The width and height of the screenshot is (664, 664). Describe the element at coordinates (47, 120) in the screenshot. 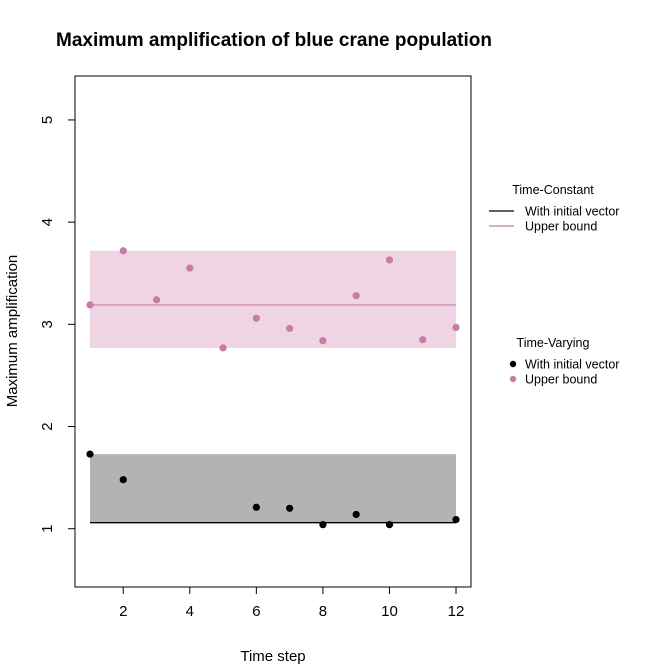

I see `y-tick-label: 5` at that location.